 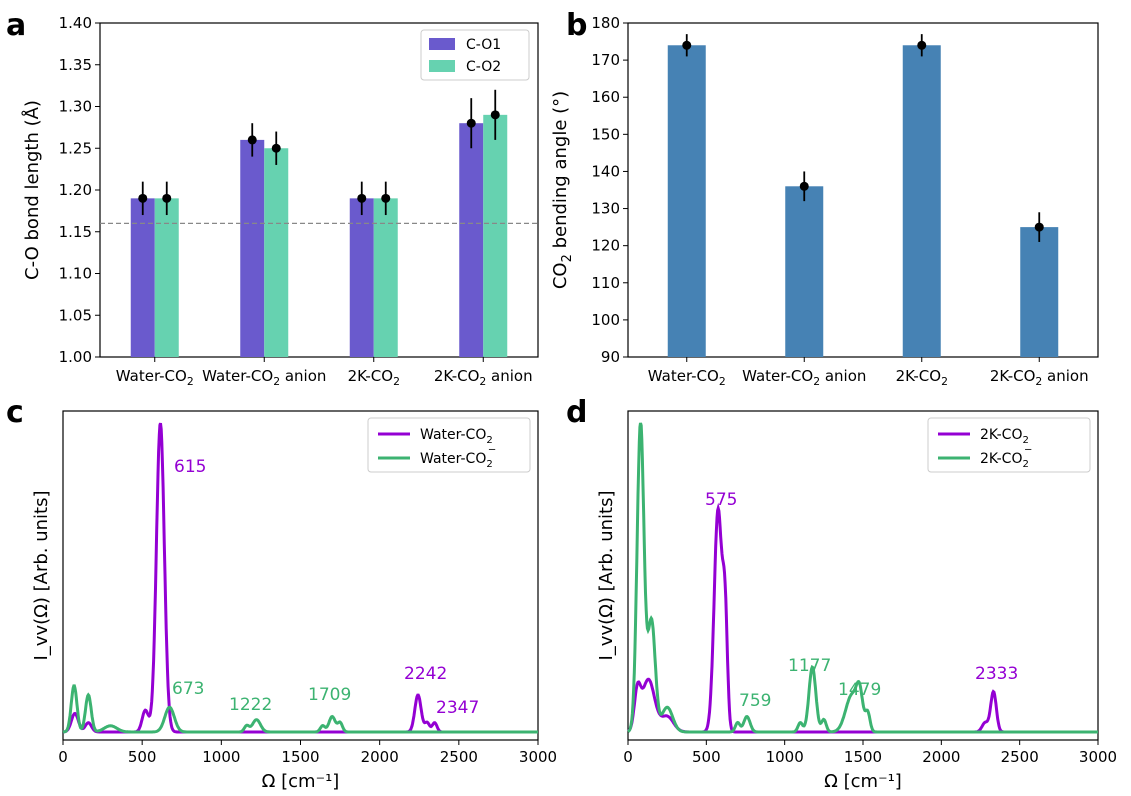 I want to click on y-tick-label: 170, so click(x=605, y=60).